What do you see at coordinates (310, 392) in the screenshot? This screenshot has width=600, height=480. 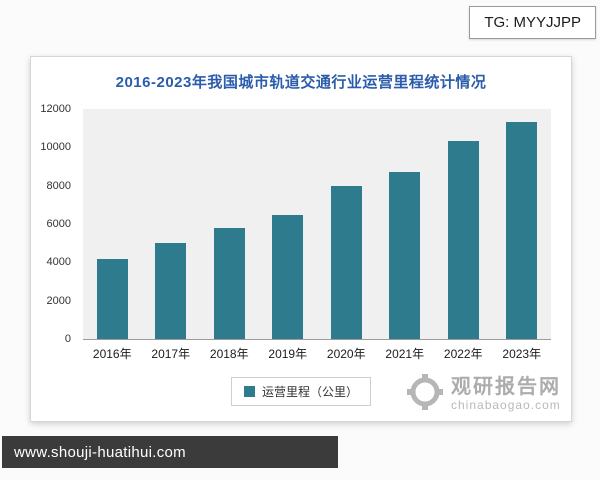 I see `legend-label: 运营里程（公里）` at bounding box center [310, 392].